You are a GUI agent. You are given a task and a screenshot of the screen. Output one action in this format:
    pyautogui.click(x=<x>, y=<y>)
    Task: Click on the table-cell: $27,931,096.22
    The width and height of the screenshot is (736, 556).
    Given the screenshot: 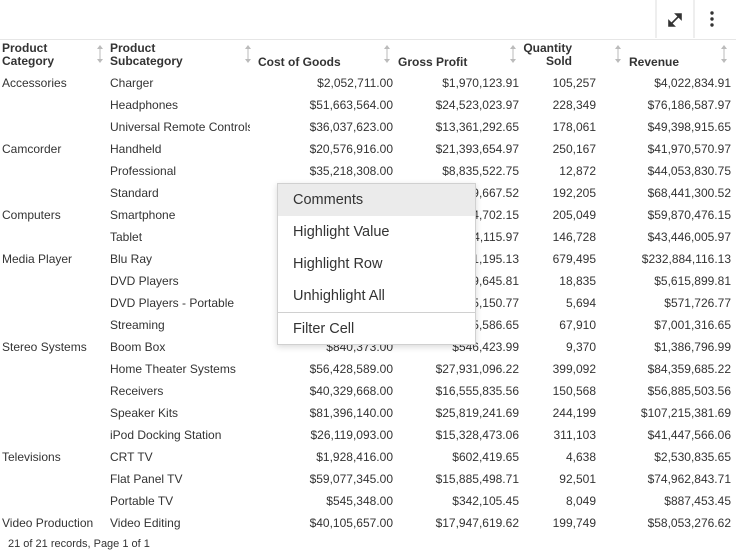 What is the action you would take?
    pyautogui.click(x=477, y=369)
    